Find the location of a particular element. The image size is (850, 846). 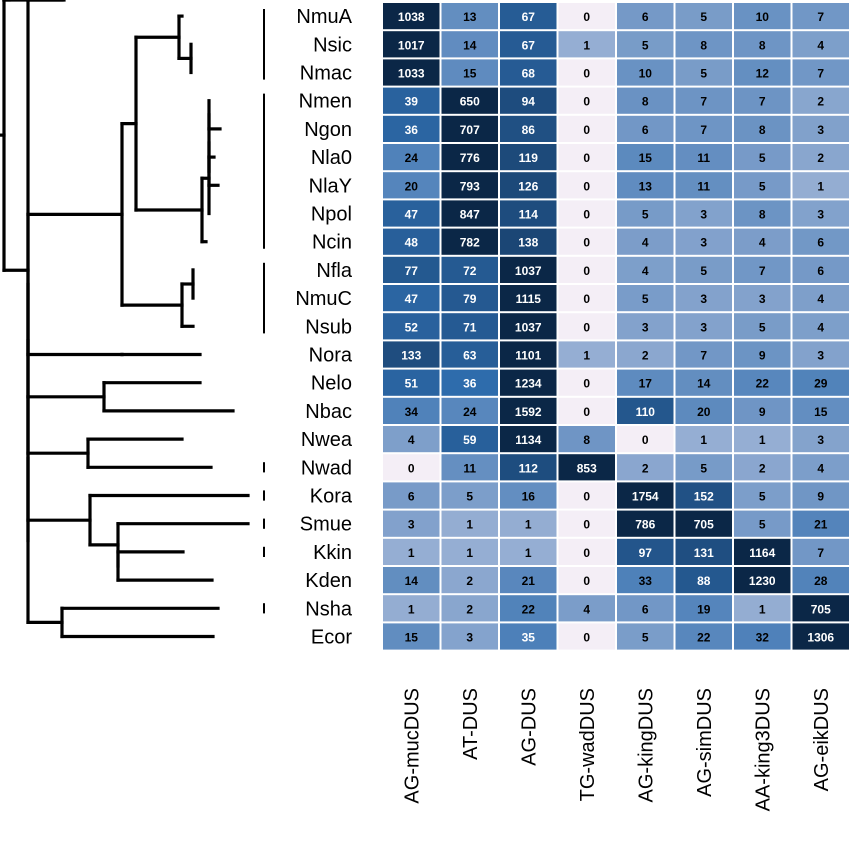

row-label: Nwad is located at coordinates (326, 468).